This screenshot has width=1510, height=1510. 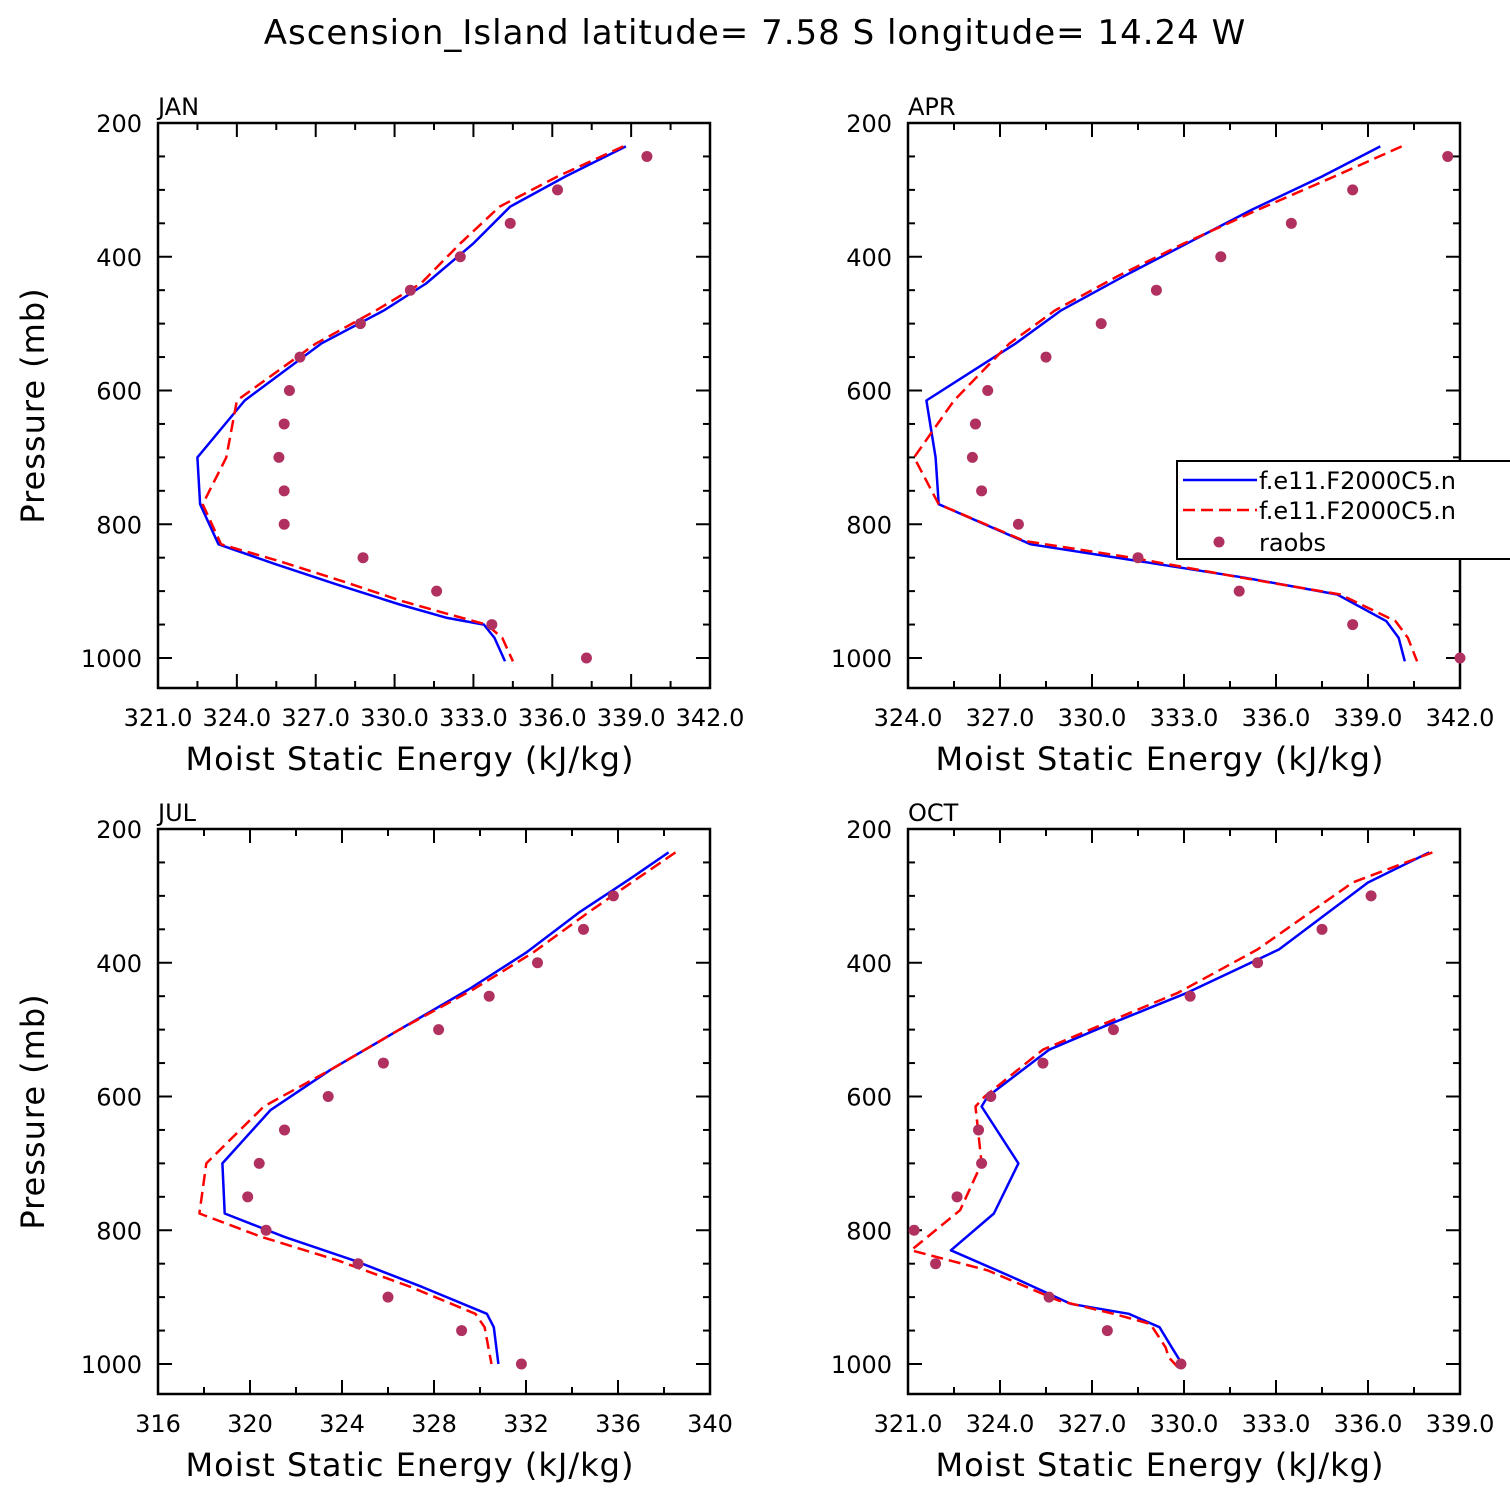 What do you see at coordinates (342, 1424) in the screenshot?
I see `x-tick-label: 324` at bounding box center [342, 1424].